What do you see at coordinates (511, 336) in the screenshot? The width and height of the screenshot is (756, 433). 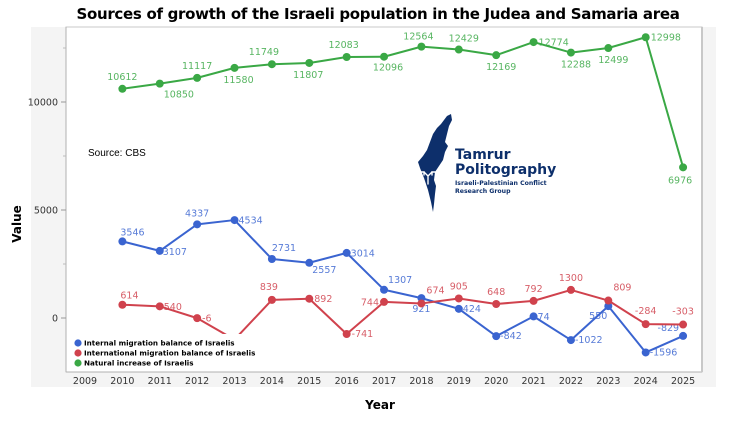 I see `data-label: -842` at bounding box center [511, 336].